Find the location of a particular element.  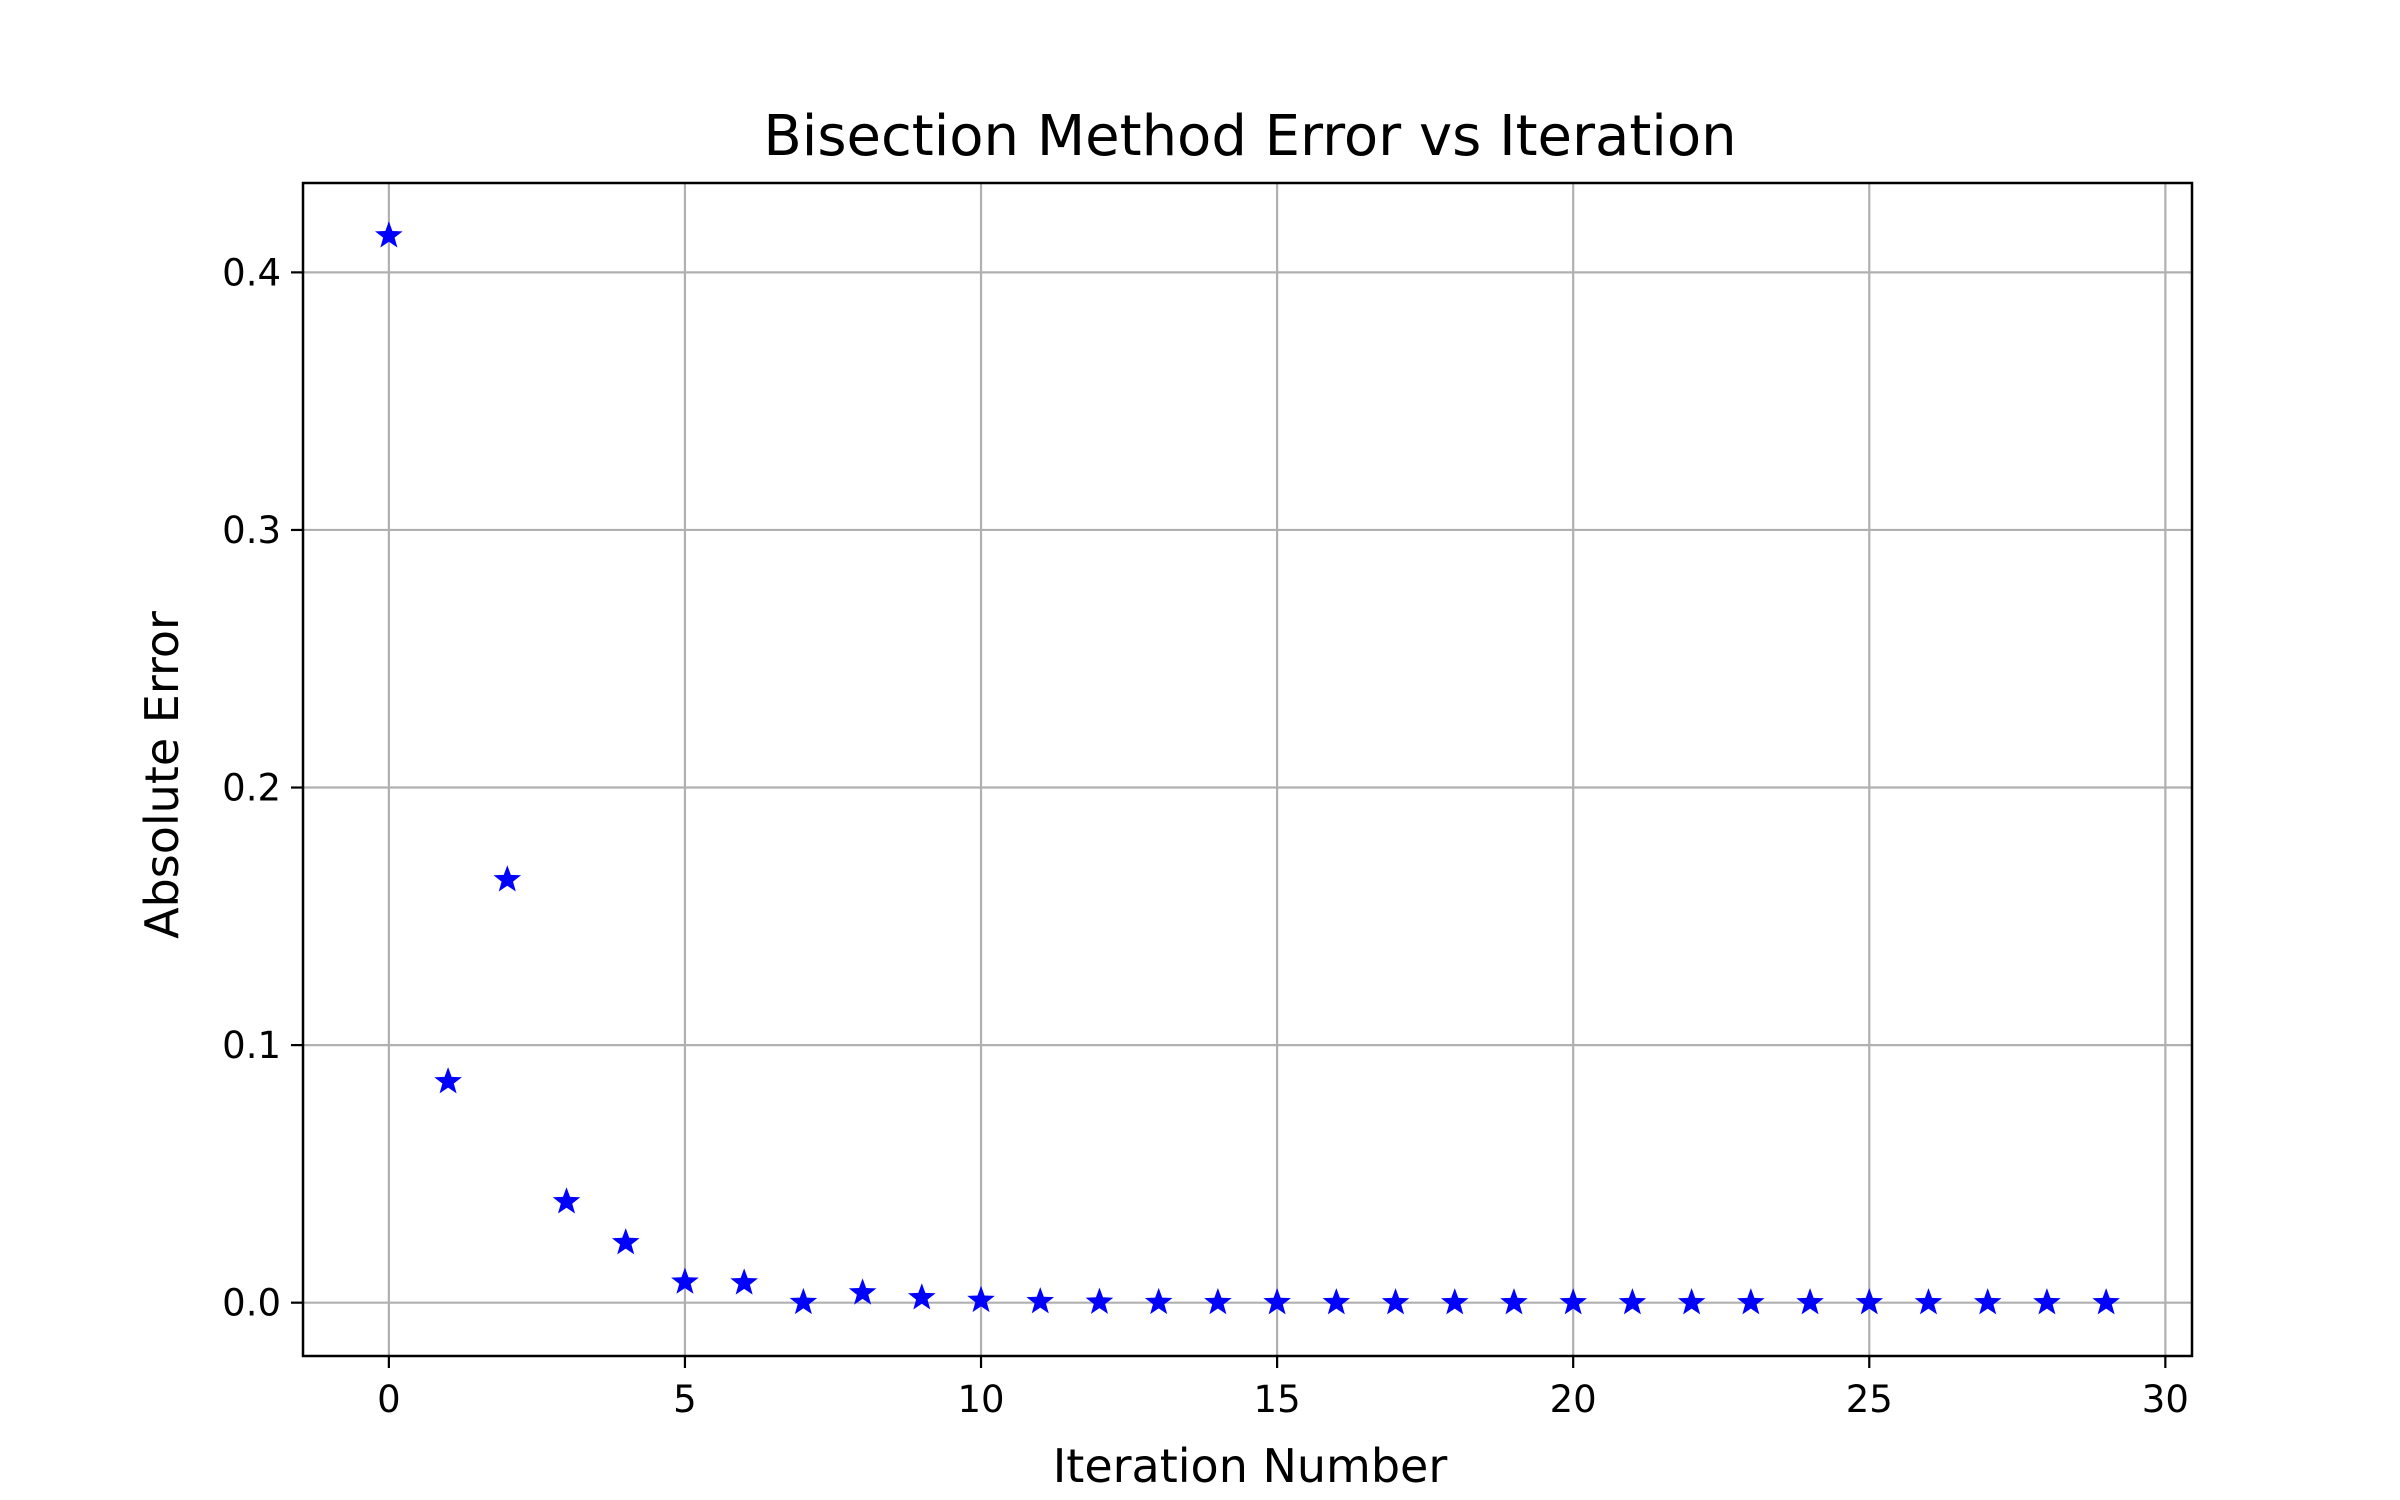

x-tick-label: 5 is located at coordinates (685, 1399).